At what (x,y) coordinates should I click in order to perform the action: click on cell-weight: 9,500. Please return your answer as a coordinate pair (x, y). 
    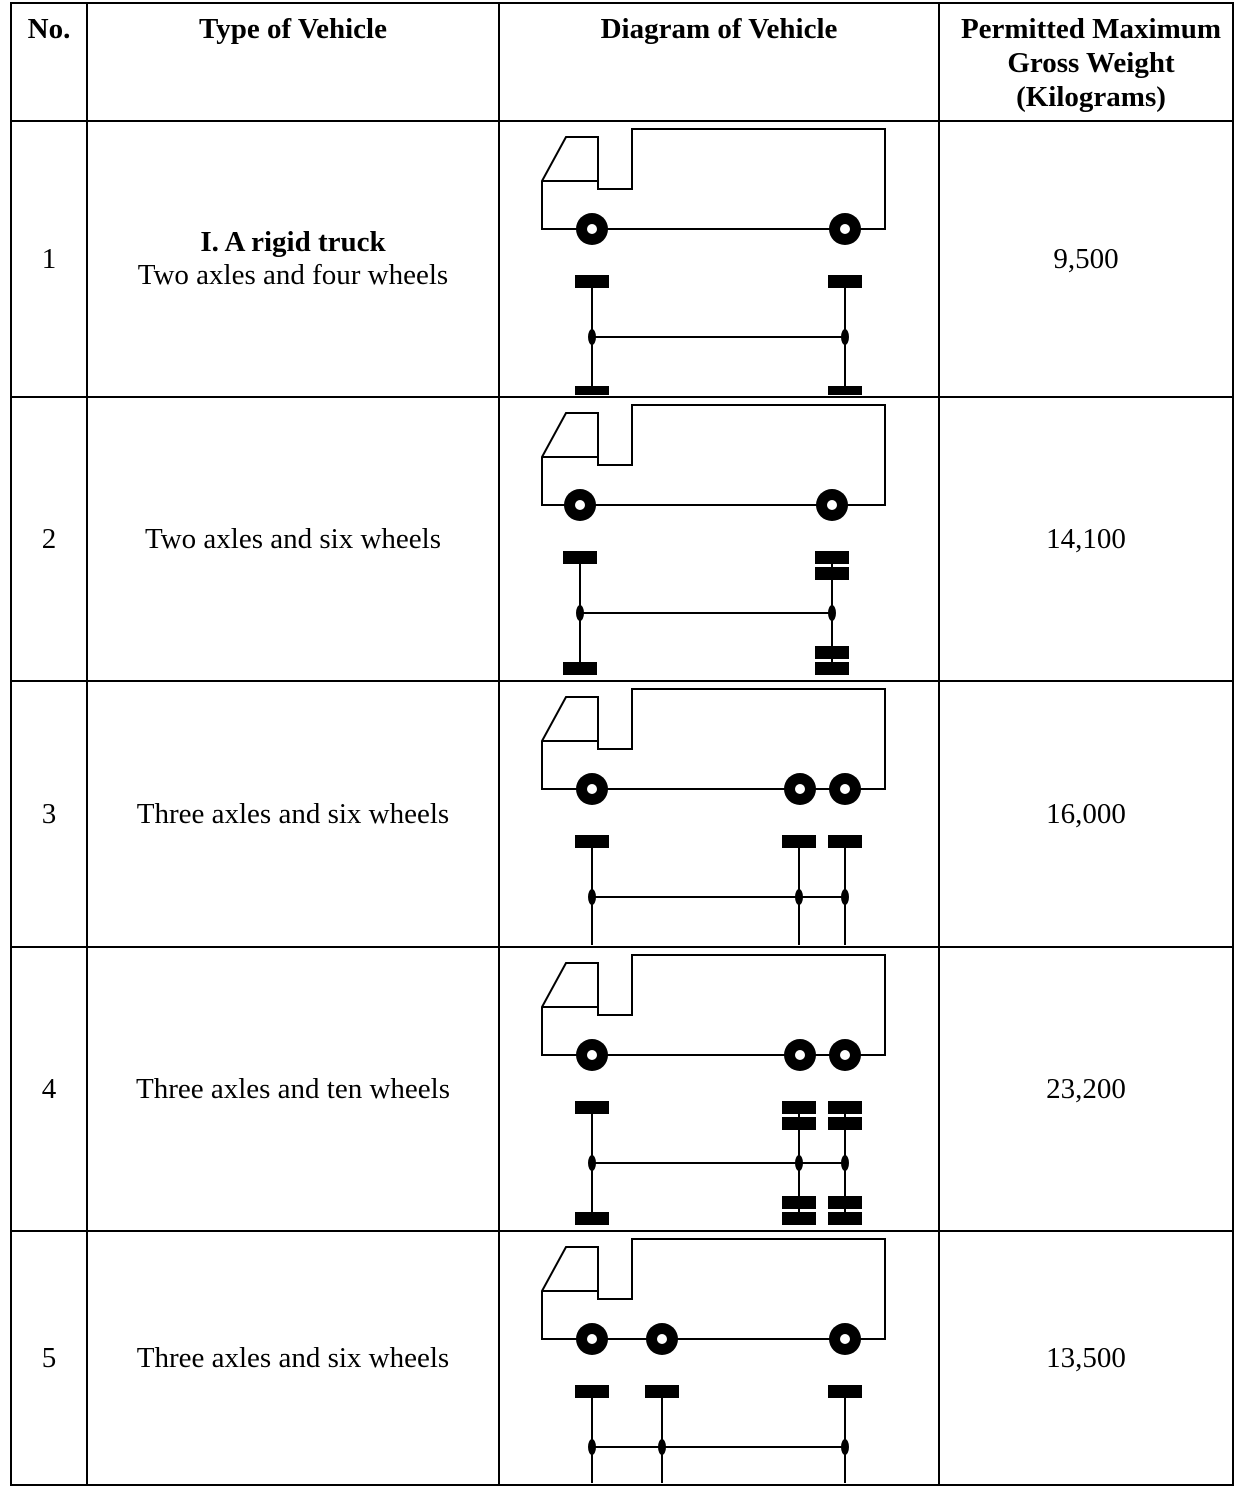
    Looking at the image, I should click on (1086, 259).